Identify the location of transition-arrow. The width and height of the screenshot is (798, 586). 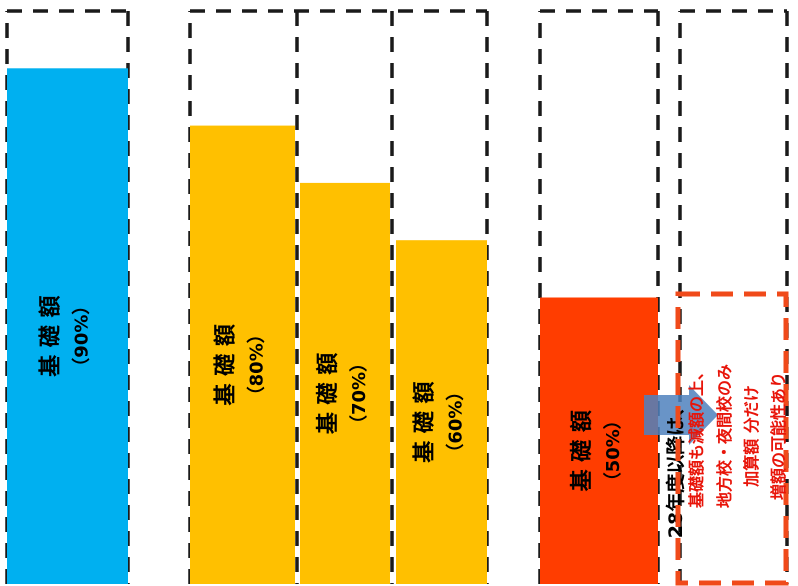
(681, 415).